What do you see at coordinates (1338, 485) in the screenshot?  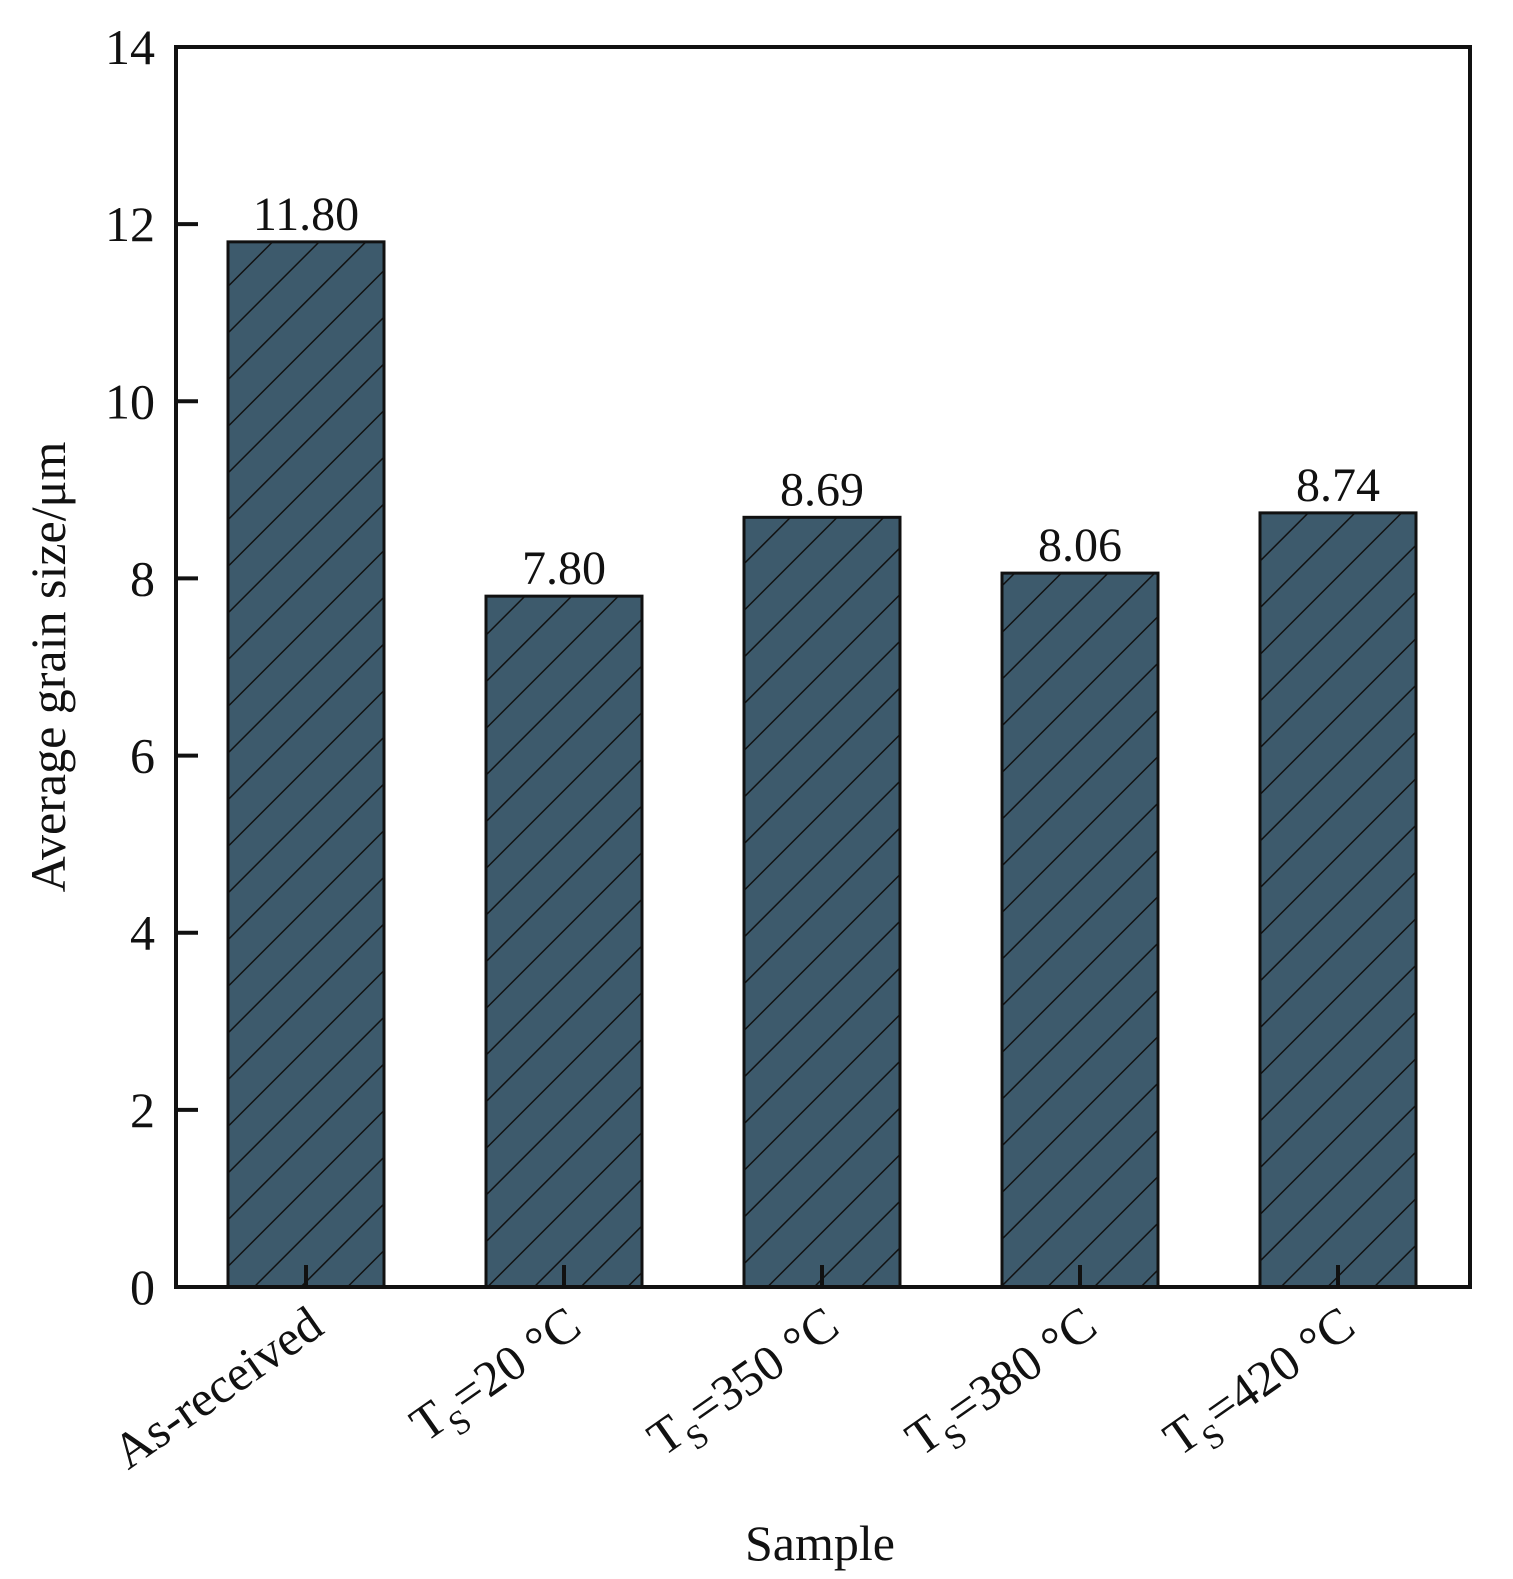 I see `data-label-4: 8.74` at bounding box center [1338, 485].